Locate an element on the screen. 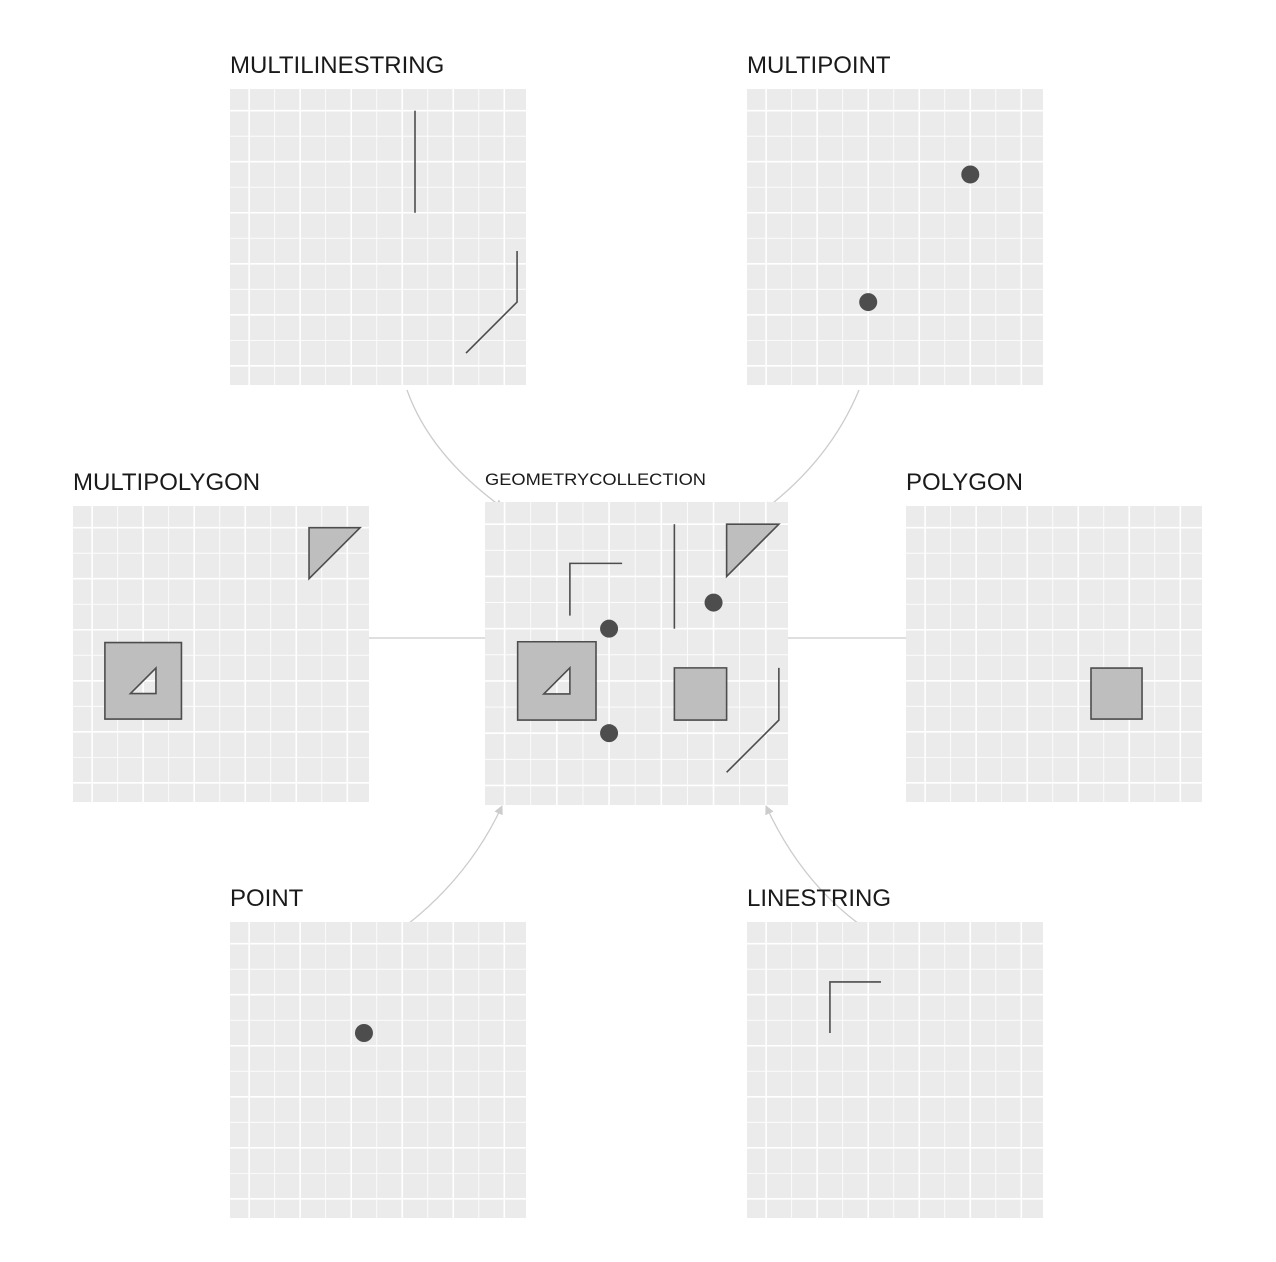 The image size is (1276, 1262). panel-linestring is located at coordinates (895, 1070).